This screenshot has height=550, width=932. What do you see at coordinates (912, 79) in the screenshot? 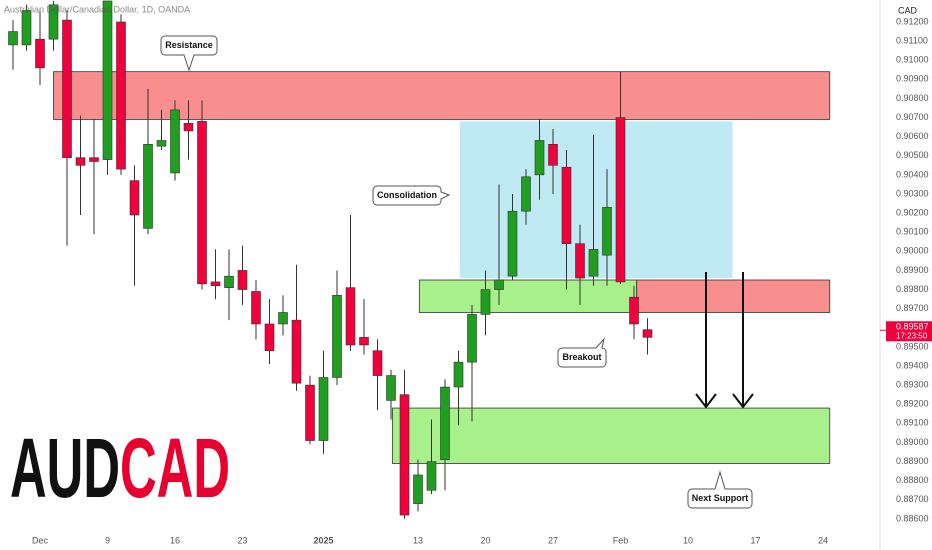
I see `y-tick-label: 0.90900` at bounding box center [912, 79].